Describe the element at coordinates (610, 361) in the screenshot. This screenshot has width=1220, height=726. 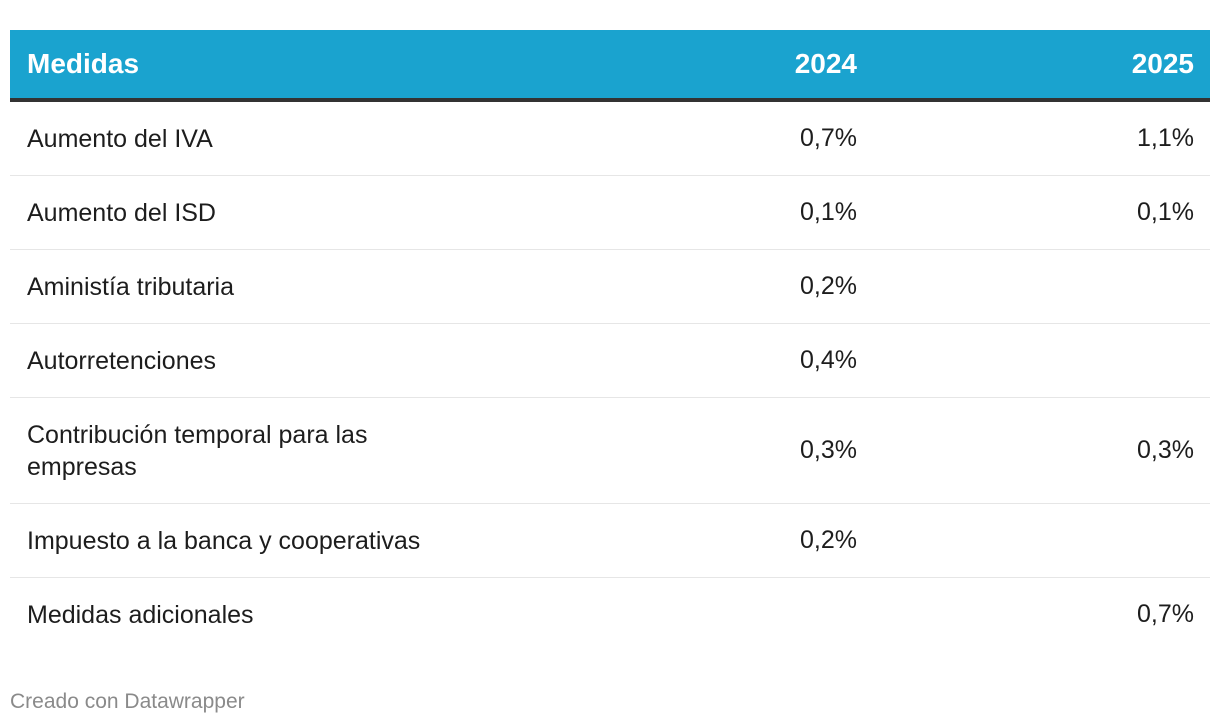
I see `table-row: Autorretenciones 0,4%` at that location.